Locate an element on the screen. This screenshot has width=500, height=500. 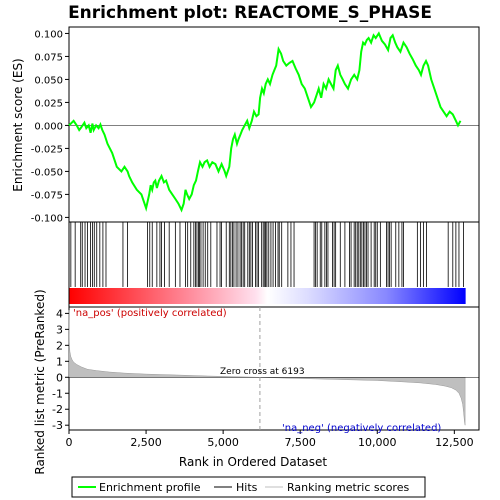
metric-ytick-label: 3 is located at coordinates (59, 329).